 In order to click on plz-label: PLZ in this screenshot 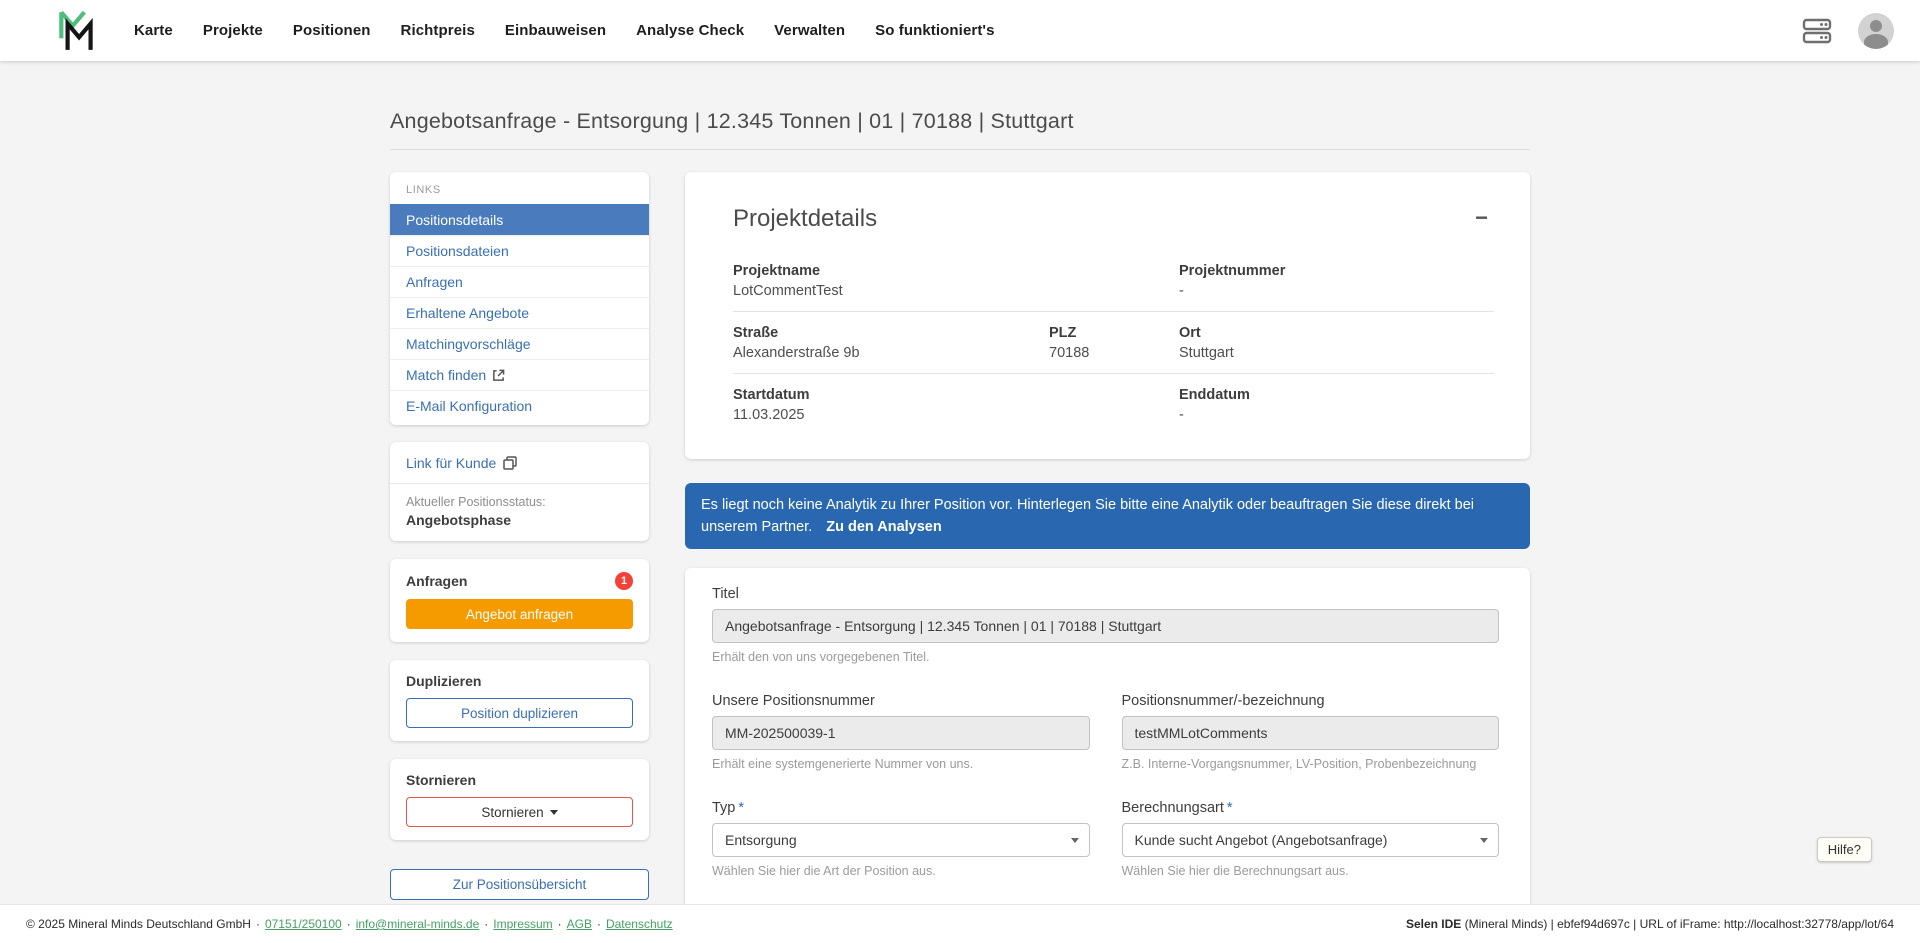, I will do `click(1063, 333)`.